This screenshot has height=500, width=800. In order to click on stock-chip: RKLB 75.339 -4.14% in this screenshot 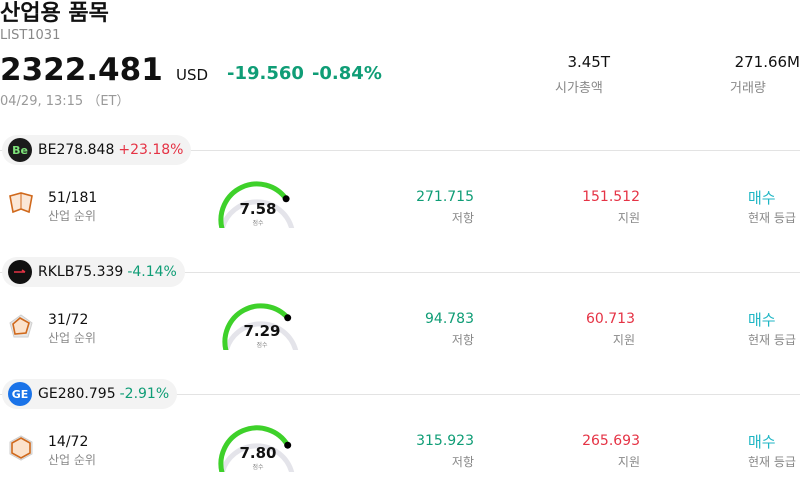, I will do `click(93, 272)`.